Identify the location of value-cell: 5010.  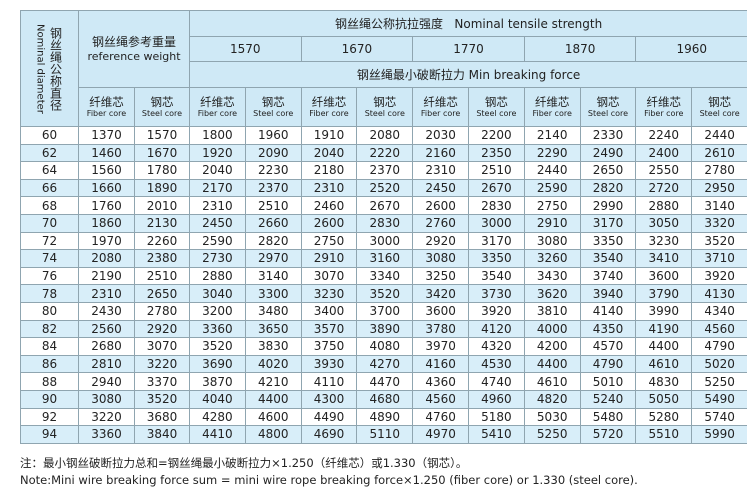
(608, 381).